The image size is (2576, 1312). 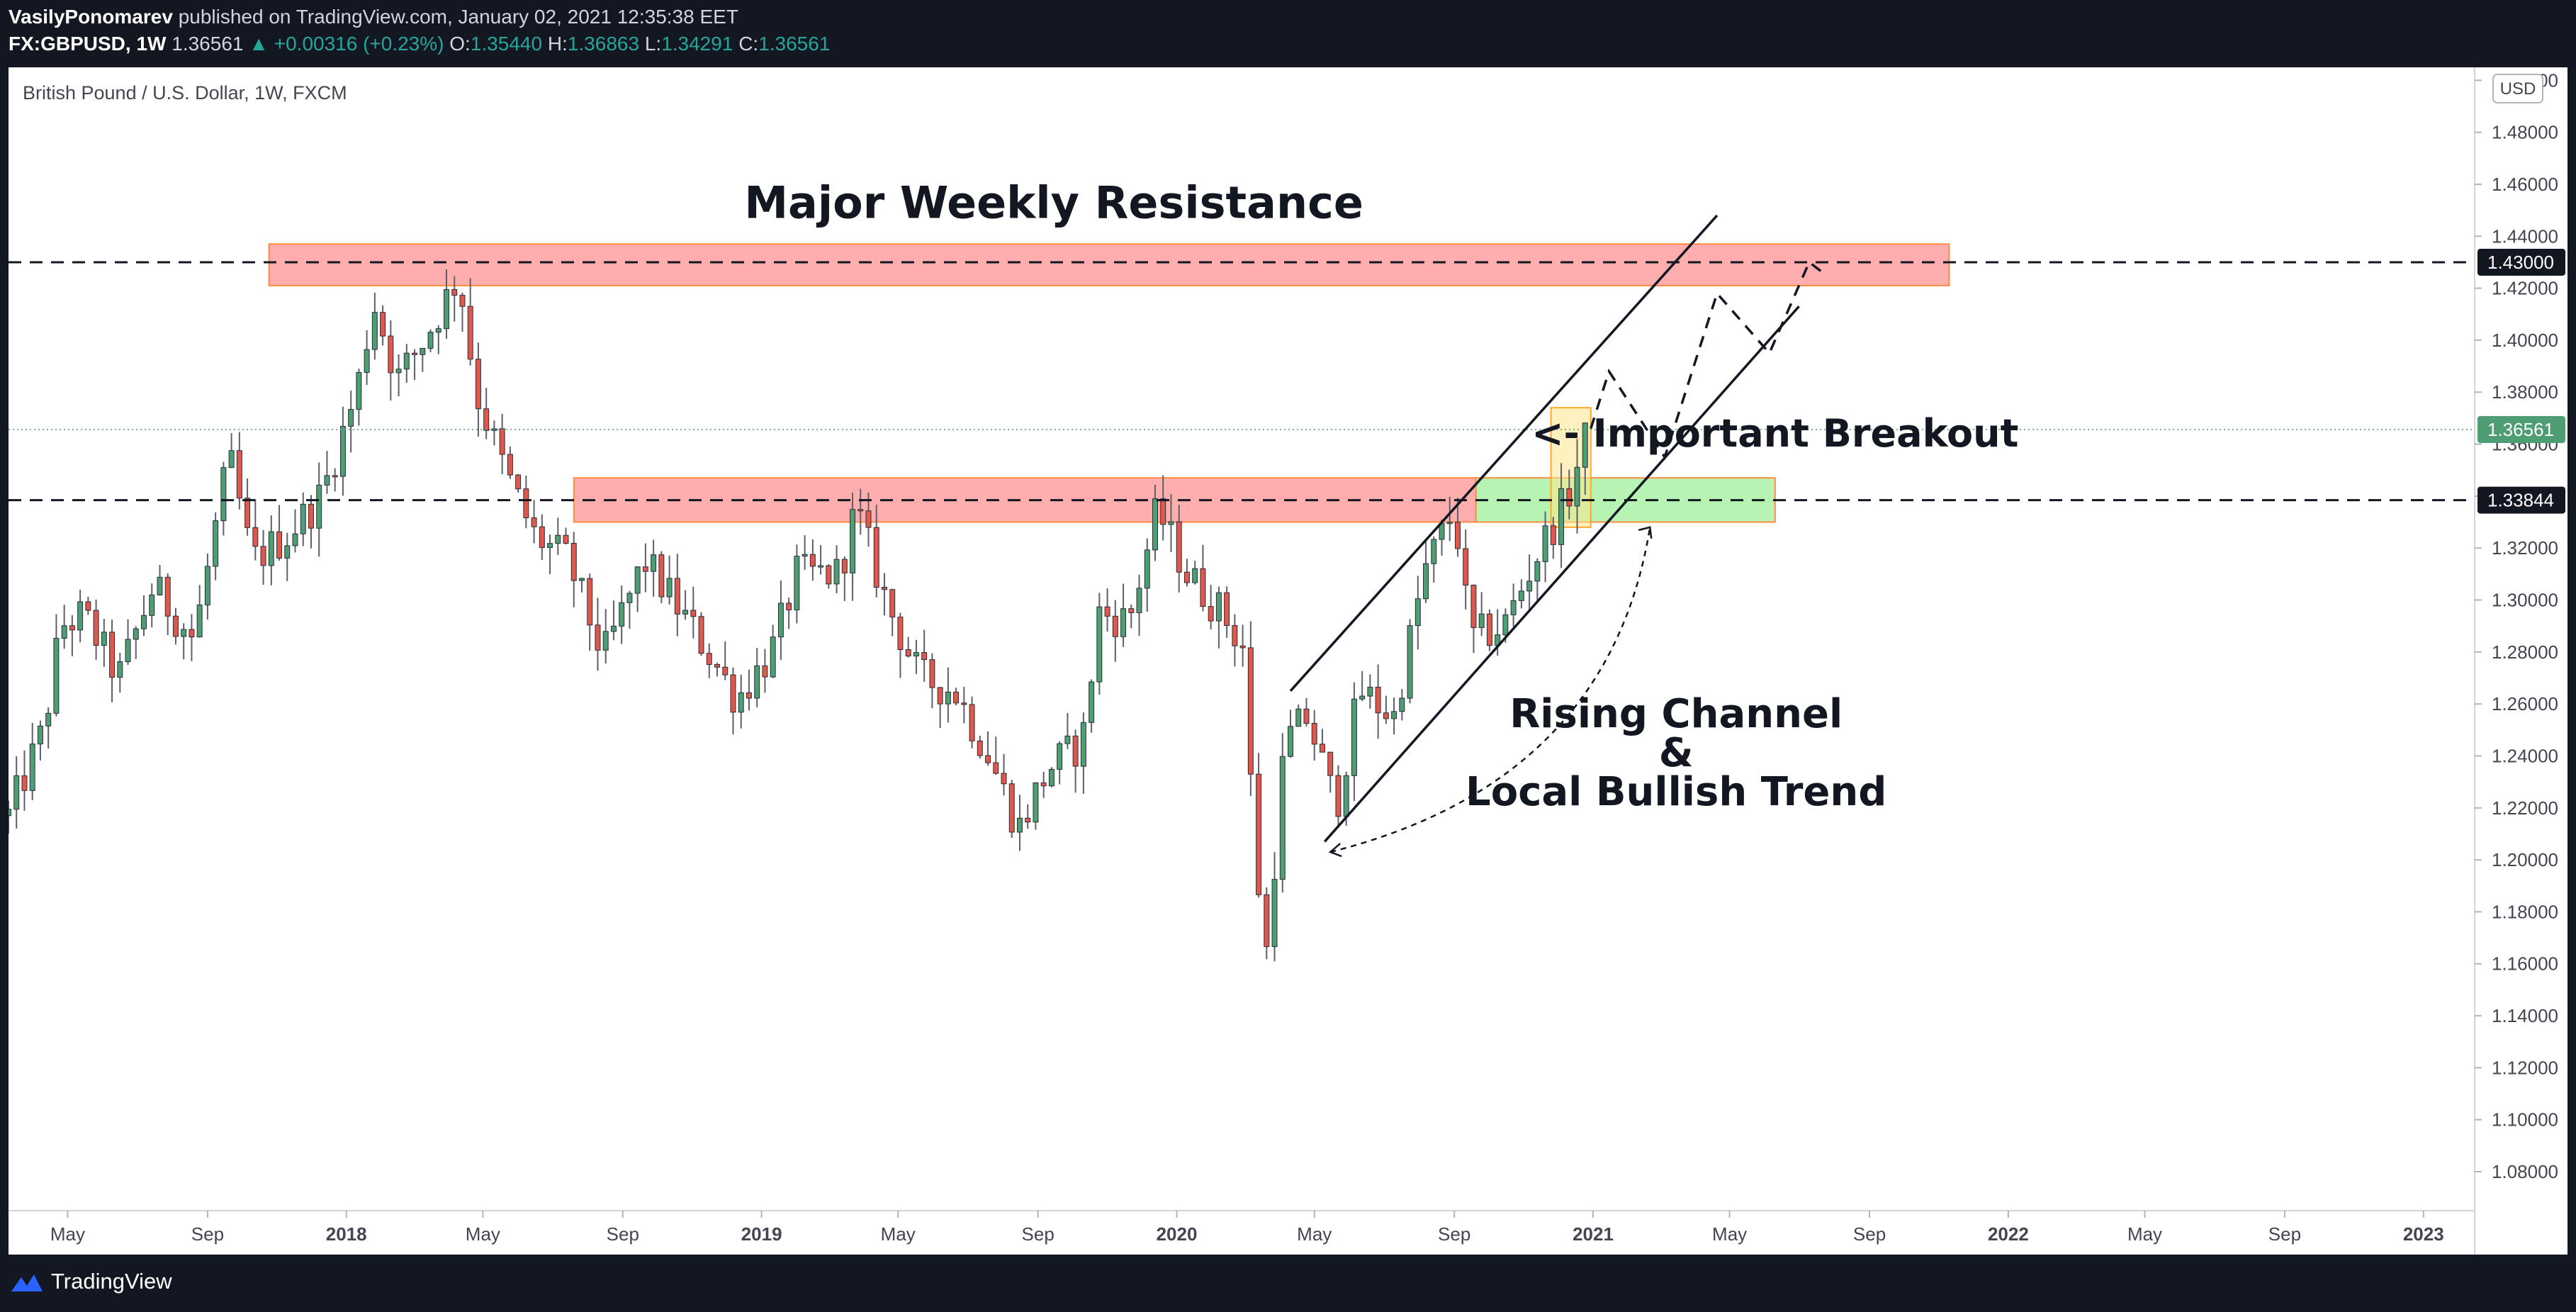 What do you see at coordinates (1709, 360) in the screenshot?
I see `projection-path` at bounding box center [1709, 360].